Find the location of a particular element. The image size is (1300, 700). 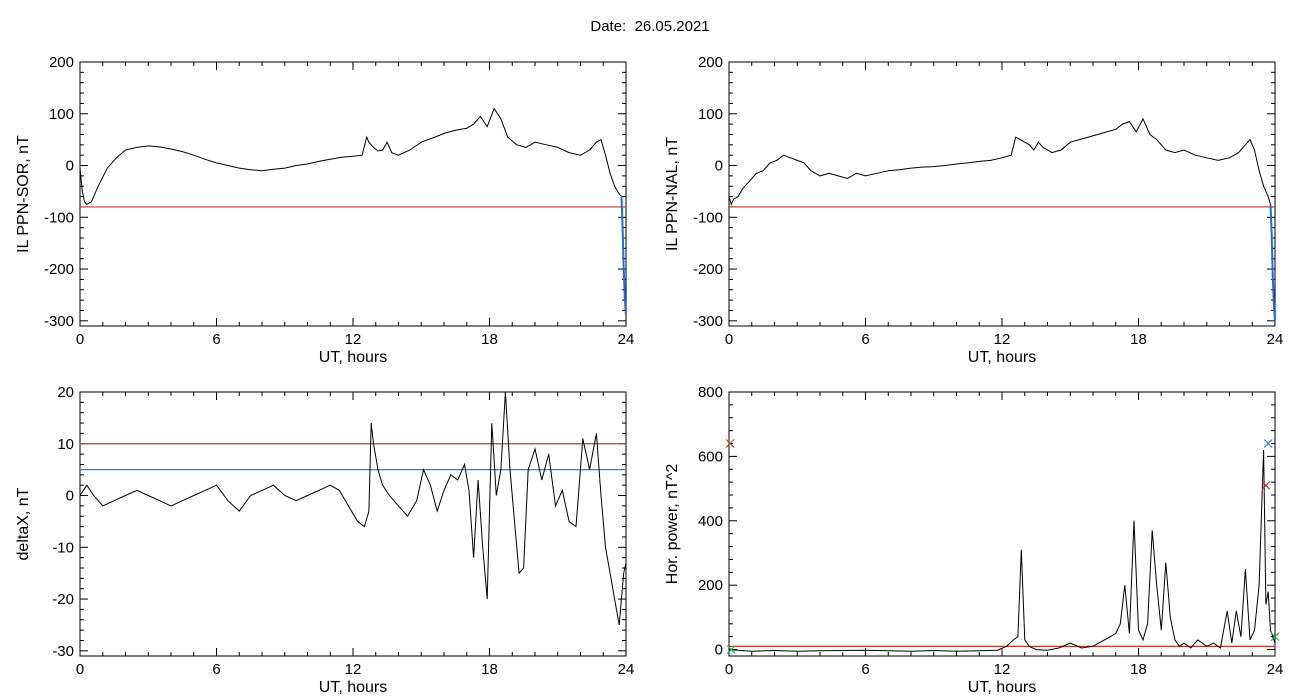

date-label: Date: is located at coordinates (608, 26).